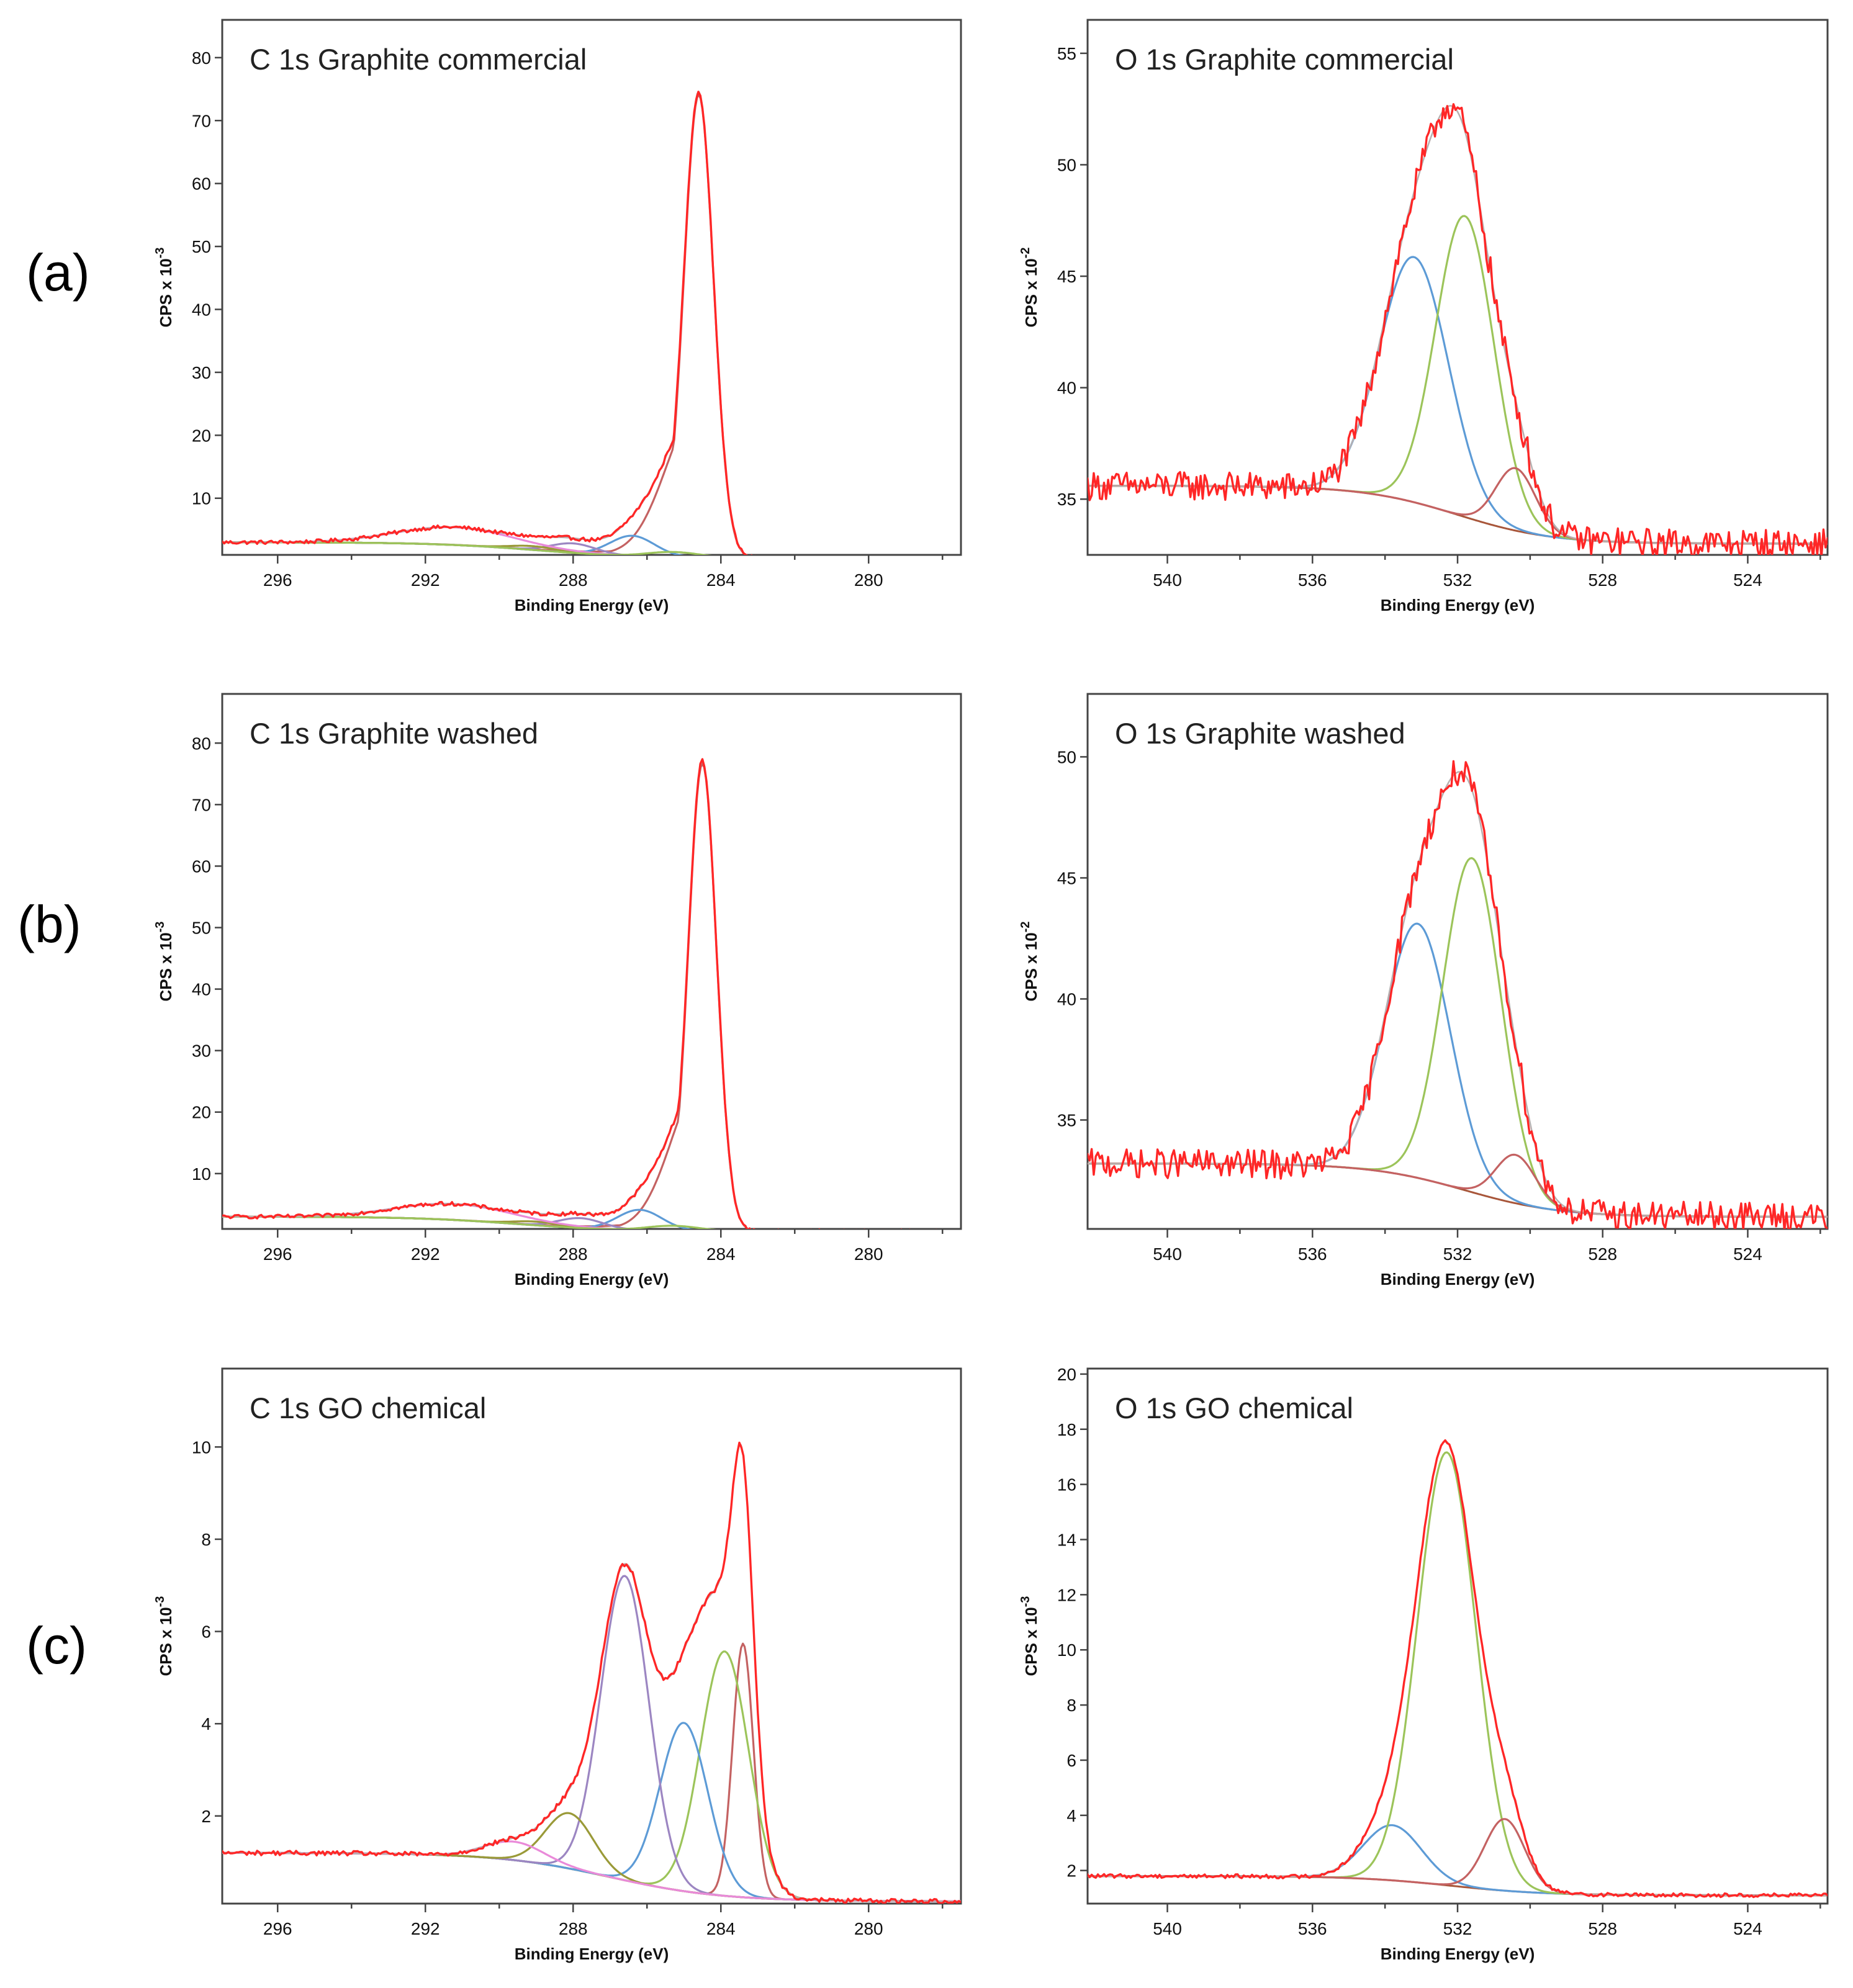  I want to click on x-tick-label: 280, so click(868, 580).